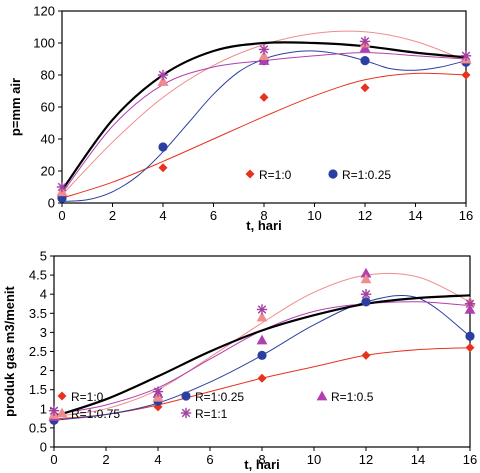 This screenshot has width=480, height=473. I want to click on legend-marker-triangle, so click(322, 395).